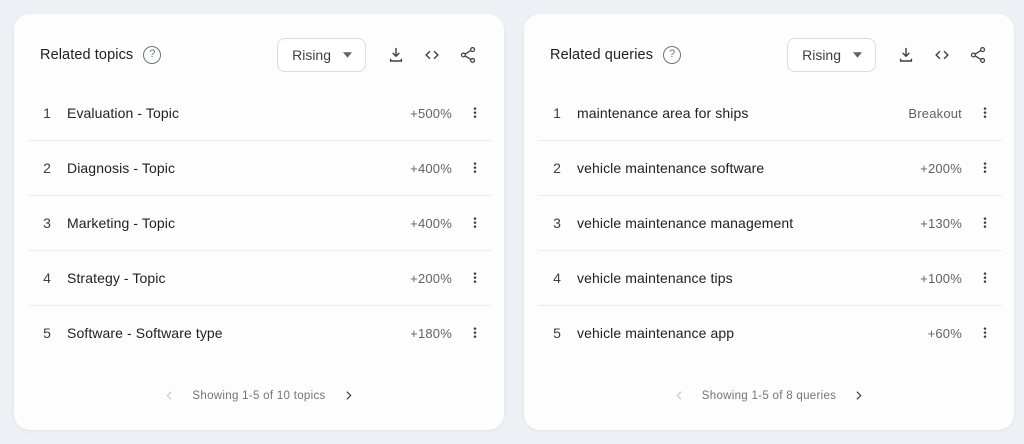  What do you see at coordinates (123, 113) in the screenshot?
I see `row-label: Evaluation - Topic` at bounding box center [123, 113].